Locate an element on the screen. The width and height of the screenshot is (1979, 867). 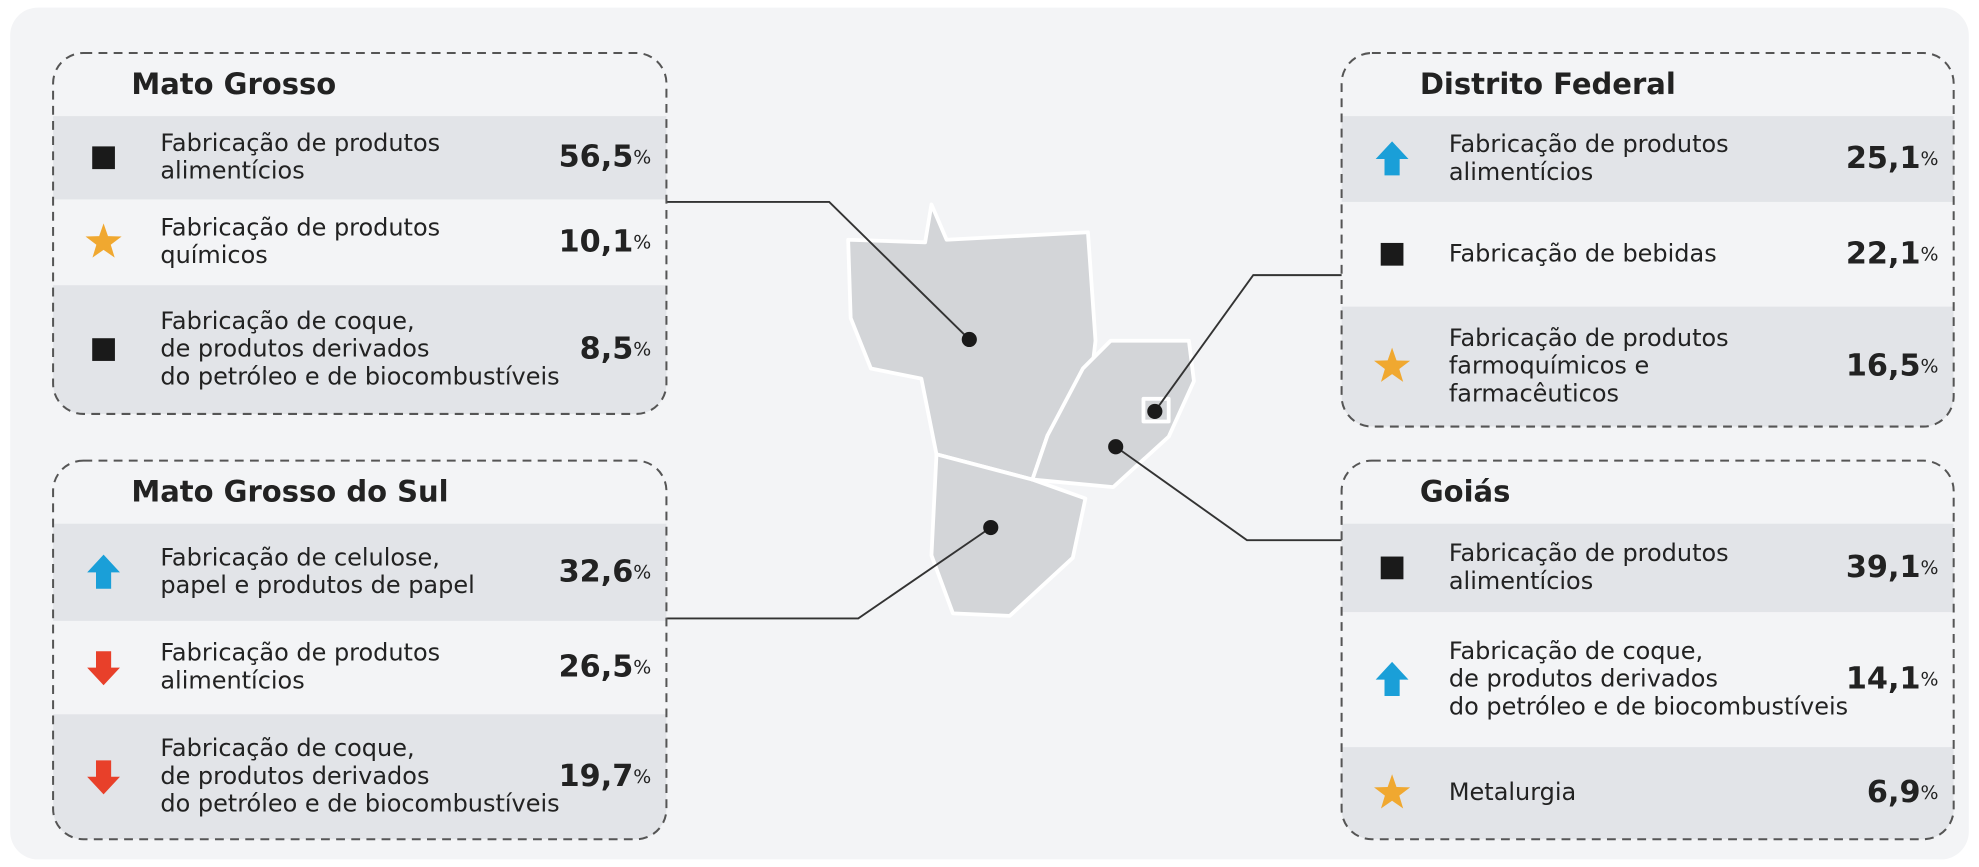
row-value: 16,5% is located at coordinates (1892, 365).